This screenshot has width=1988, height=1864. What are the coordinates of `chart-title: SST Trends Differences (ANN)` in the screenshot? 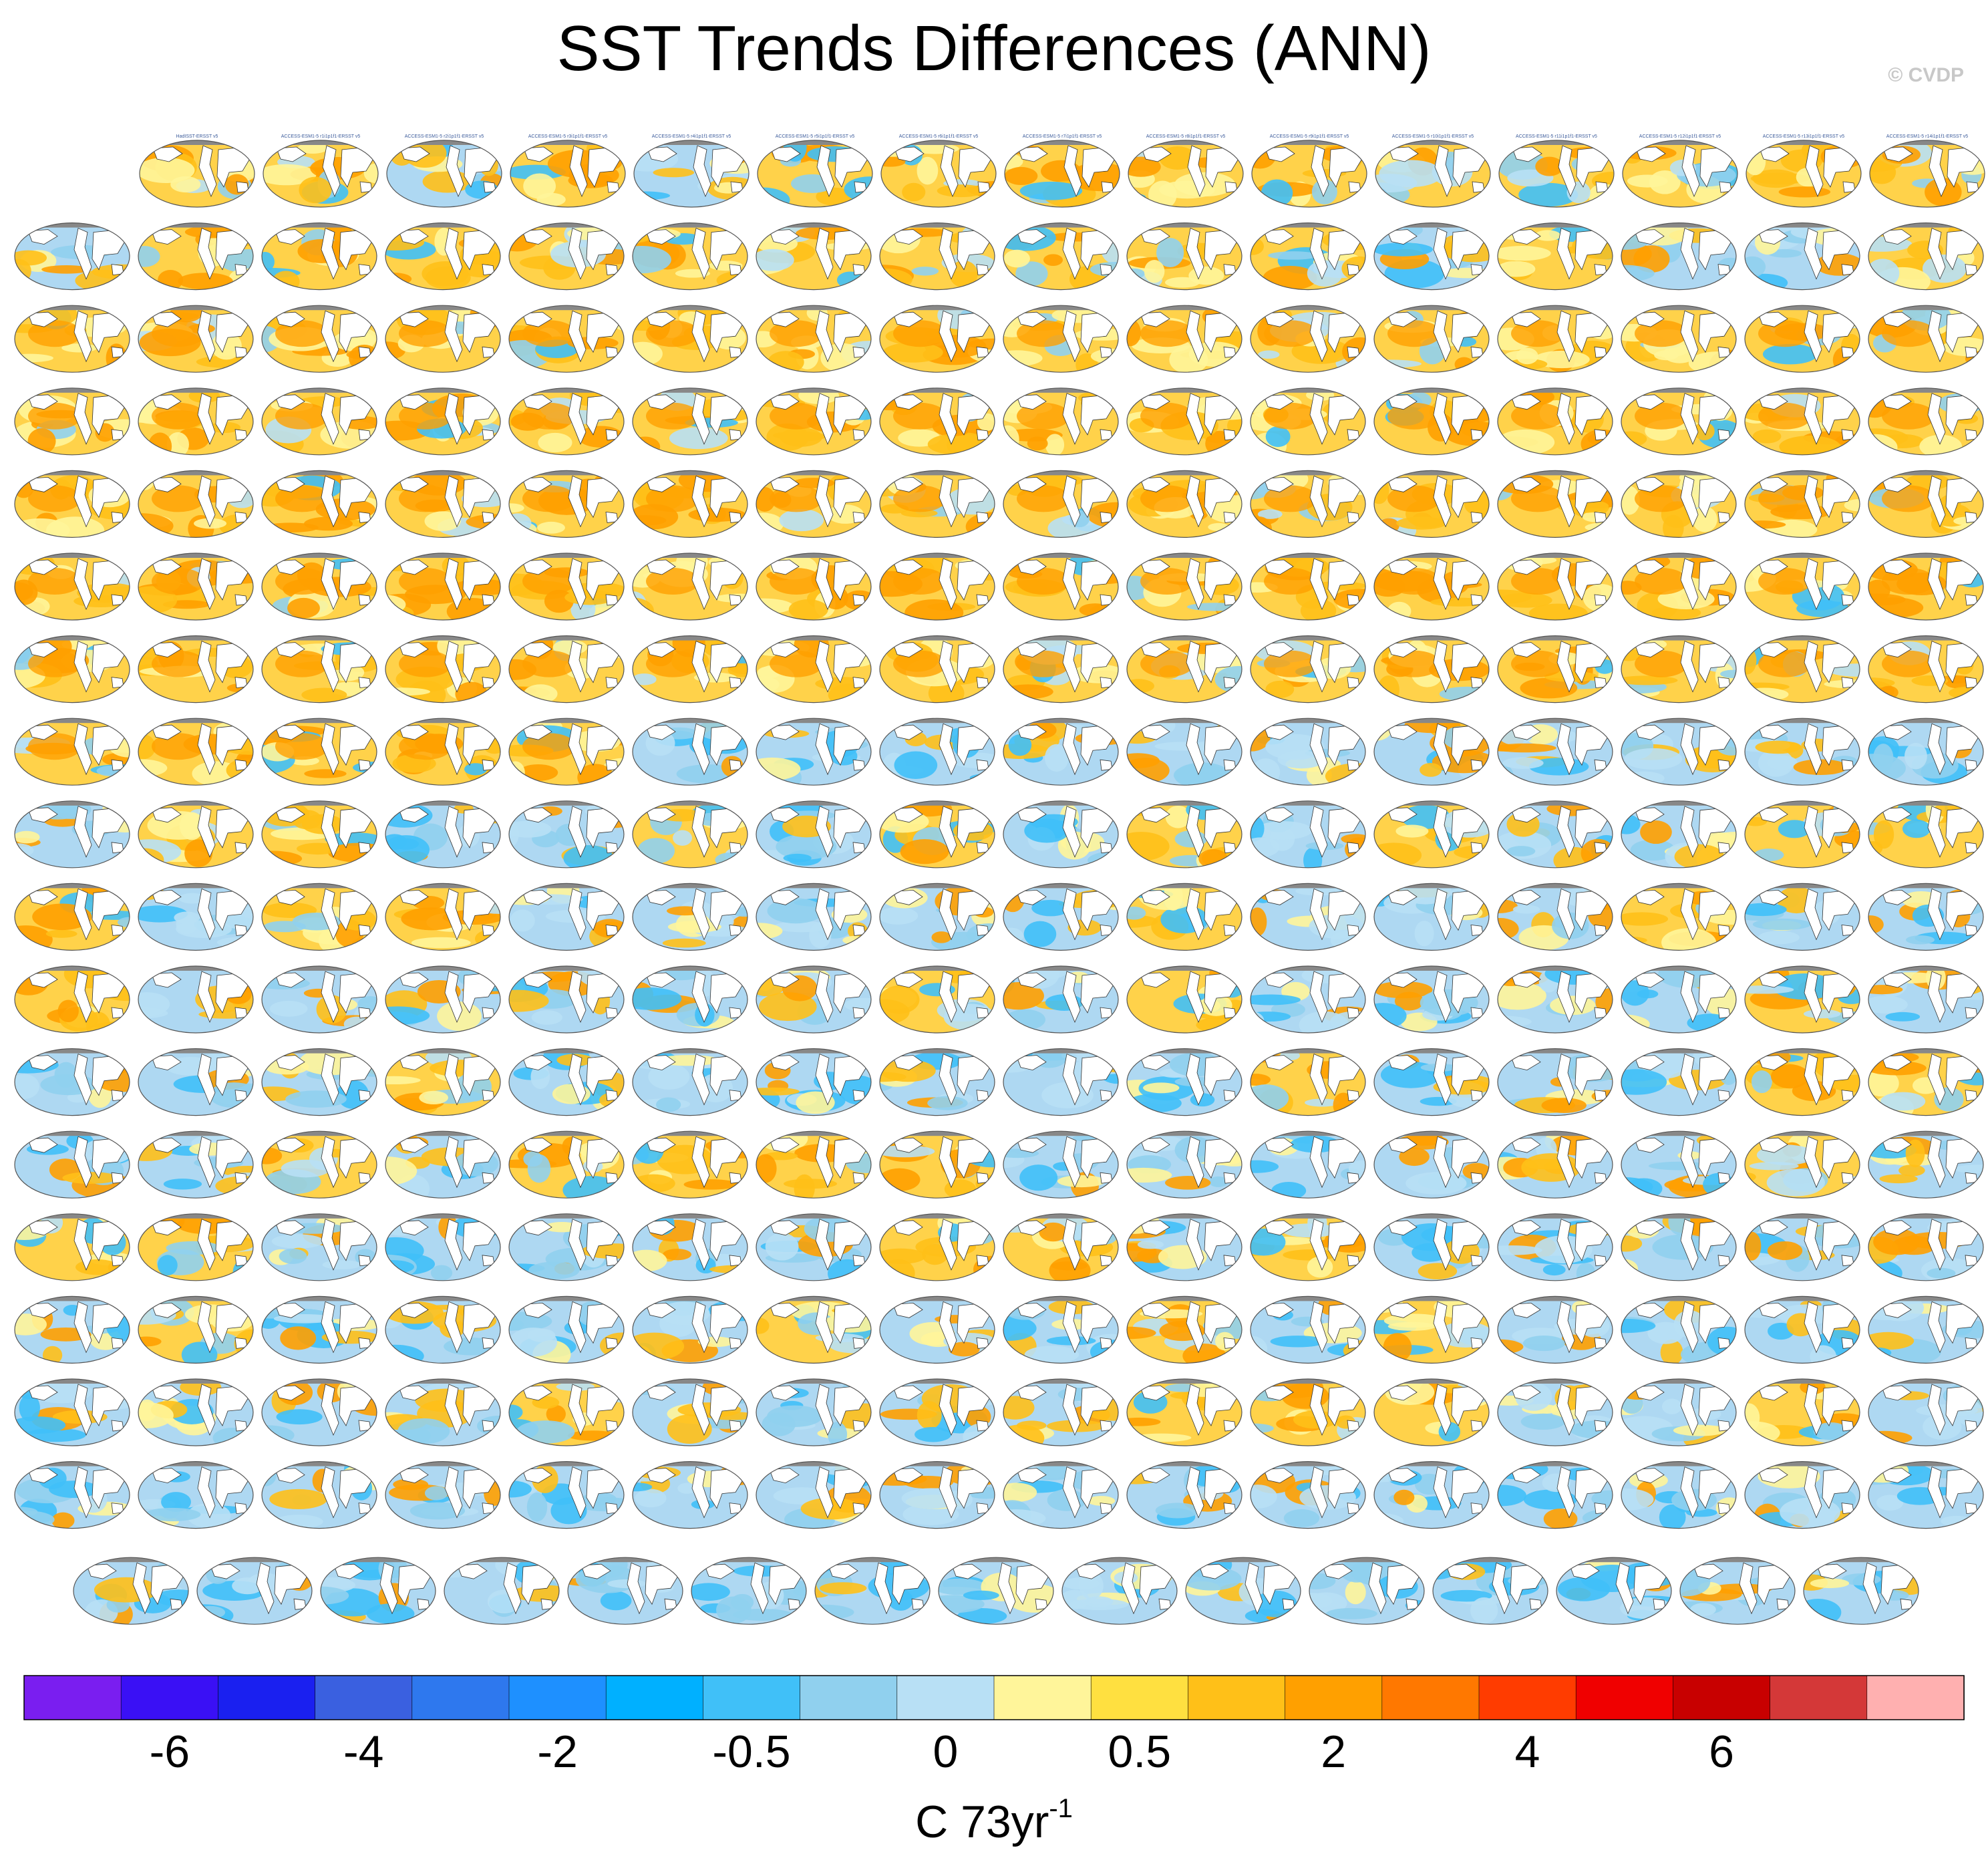 It's located at (994, 48).